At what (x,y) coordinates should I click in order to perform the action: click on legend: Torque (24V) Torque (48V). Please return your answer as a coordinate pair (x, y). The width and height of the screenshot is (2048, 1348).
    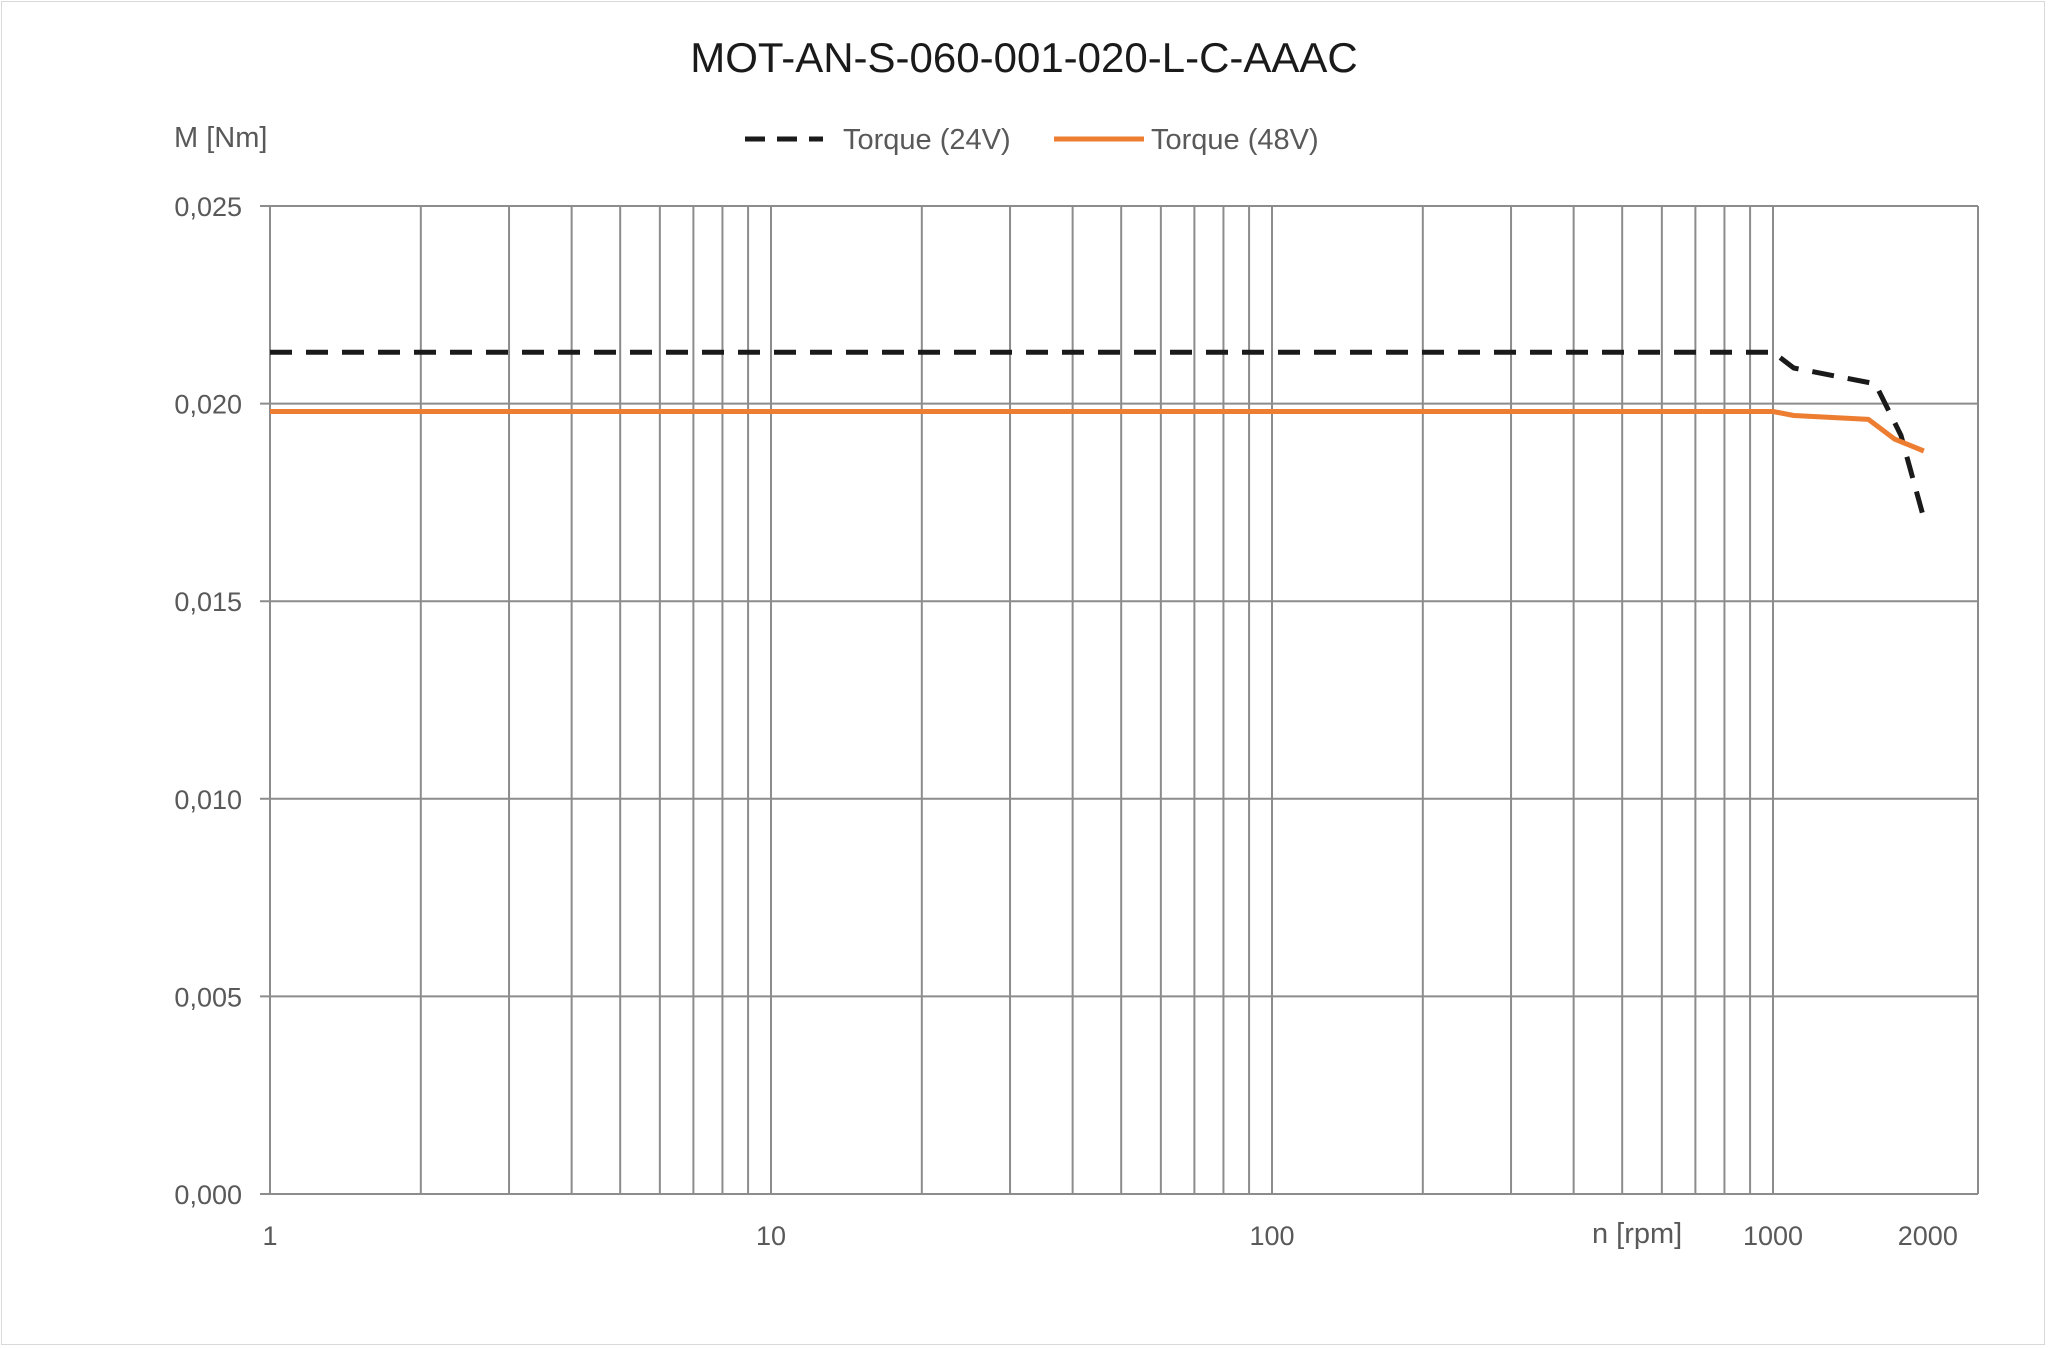
    Looking at the image, I should click on (1032, 140).